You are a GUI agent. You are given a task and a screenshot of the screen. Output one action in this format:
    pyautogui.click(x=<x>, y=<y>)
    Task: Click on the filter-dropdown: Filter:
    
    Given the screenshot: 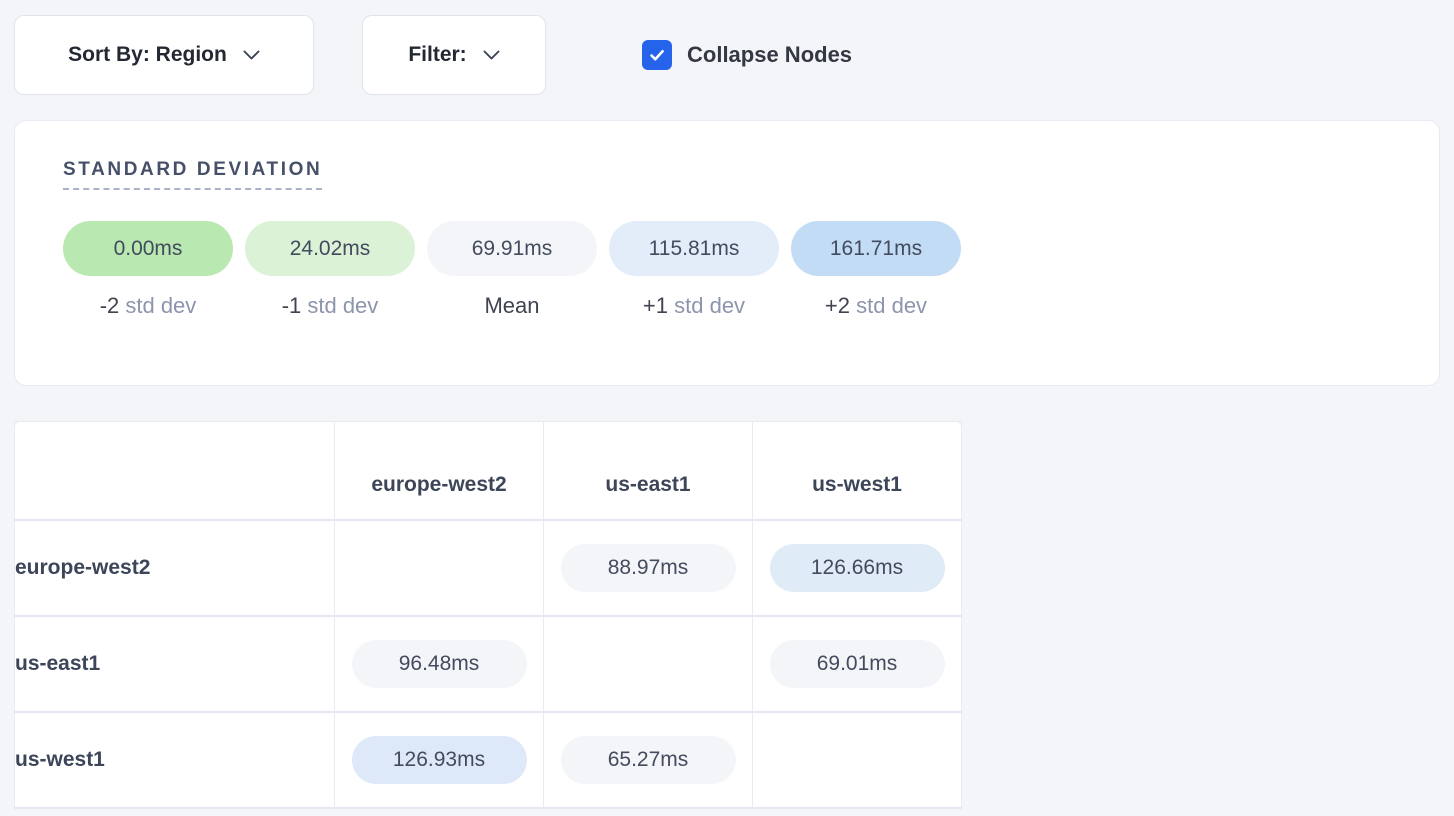 What is the action you would take?
    pyautogui.click(x=454, y=55)
    